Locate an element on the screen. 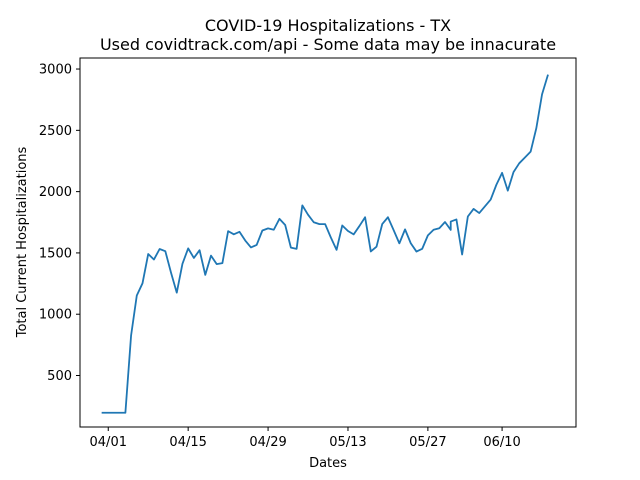 The image size is (640, 480). chart-title: COVID-19 Hospitalizations - TX is located at coordinates (328, 25).